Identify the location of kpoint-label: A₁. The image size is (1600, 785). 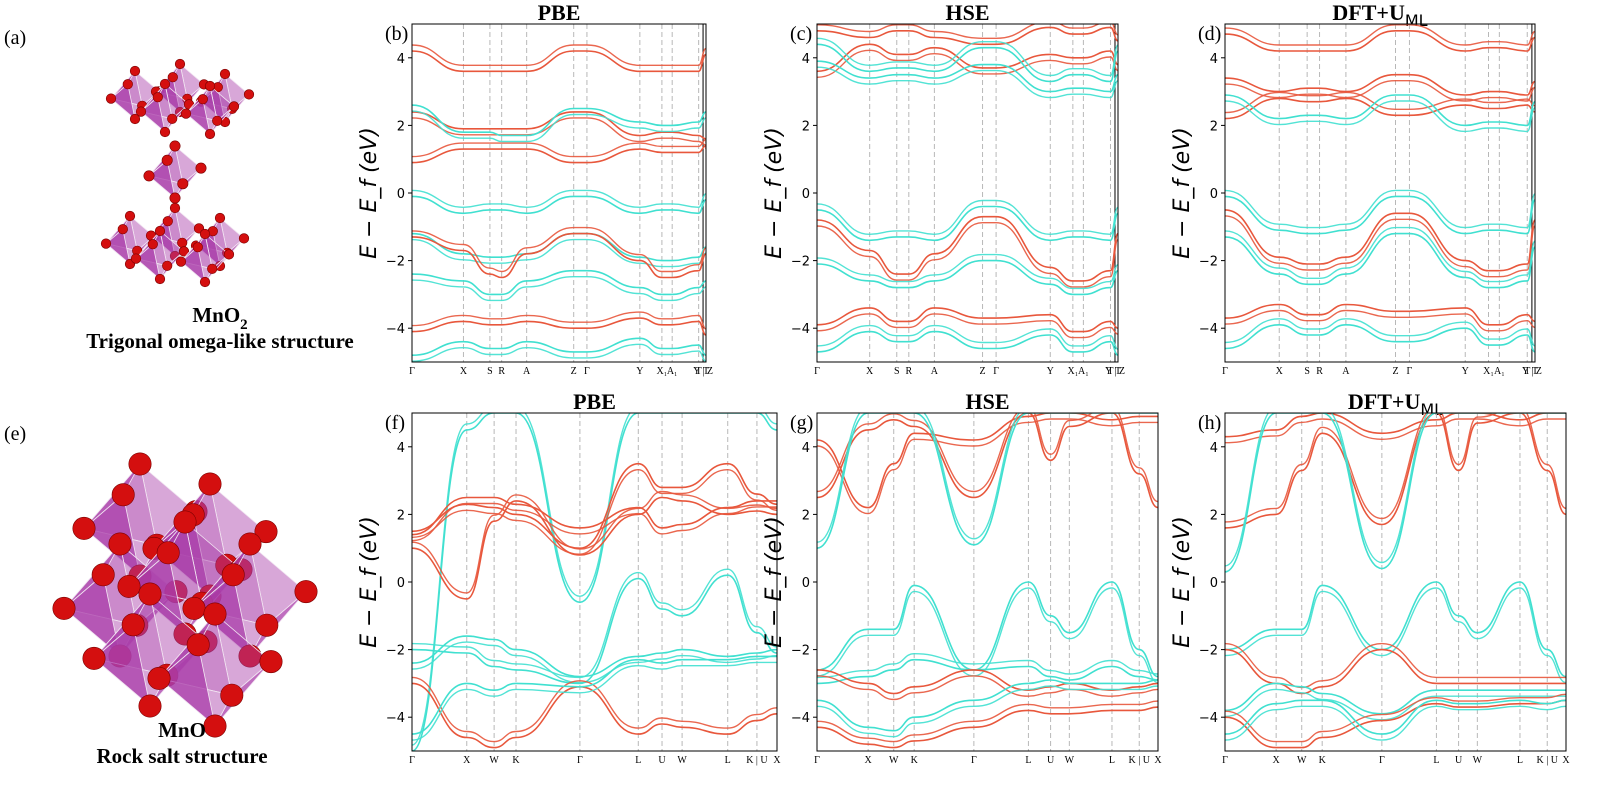
(672, 371).